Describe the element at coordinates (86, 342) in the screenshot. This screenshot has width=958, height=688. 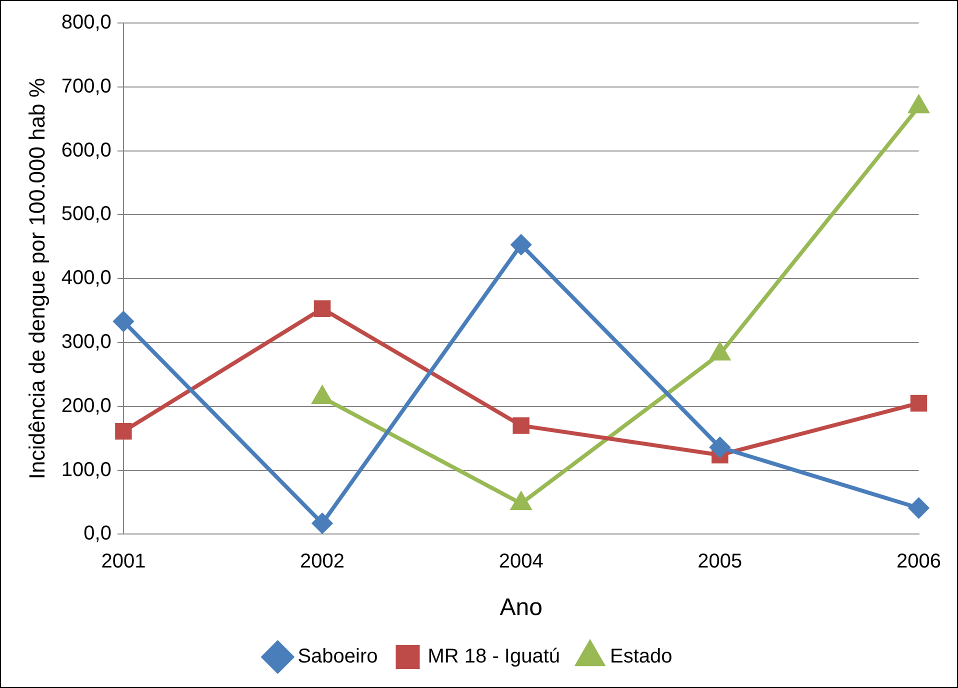
I see `y-tick-label: 300,0` at that location.